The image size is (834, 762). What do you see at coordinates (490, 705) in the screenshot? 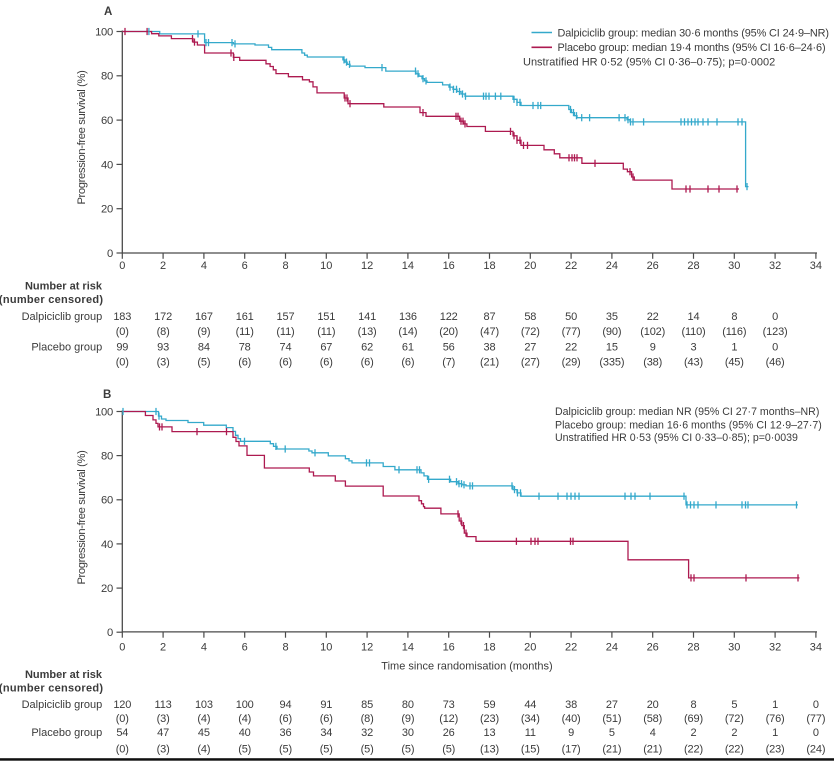
I see `svg-text: 59` at bounding box center [490, 705].